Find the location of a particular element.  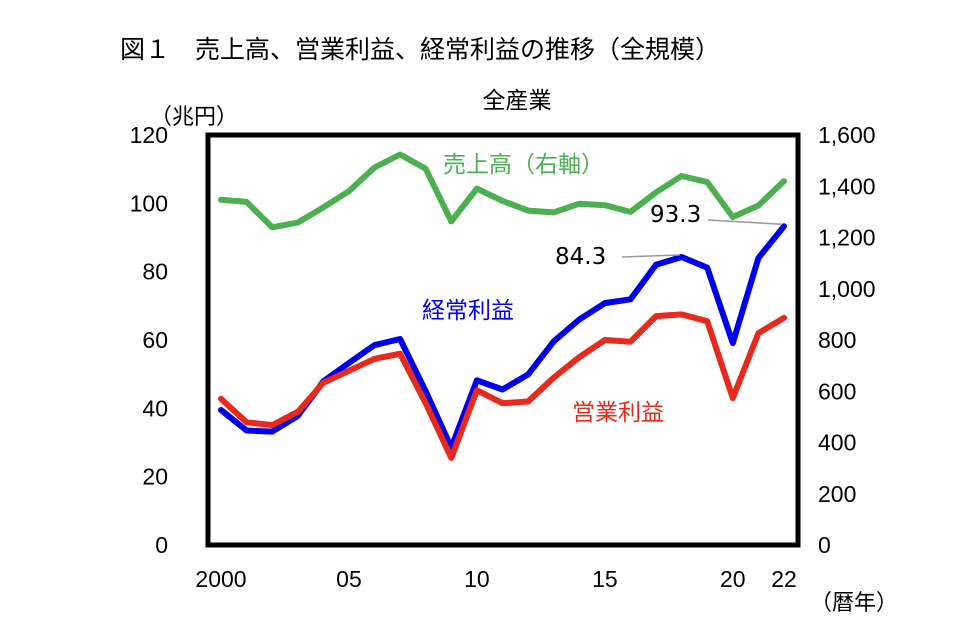

y2-tick-label: 1,600 is located at coordinates (847, 135).